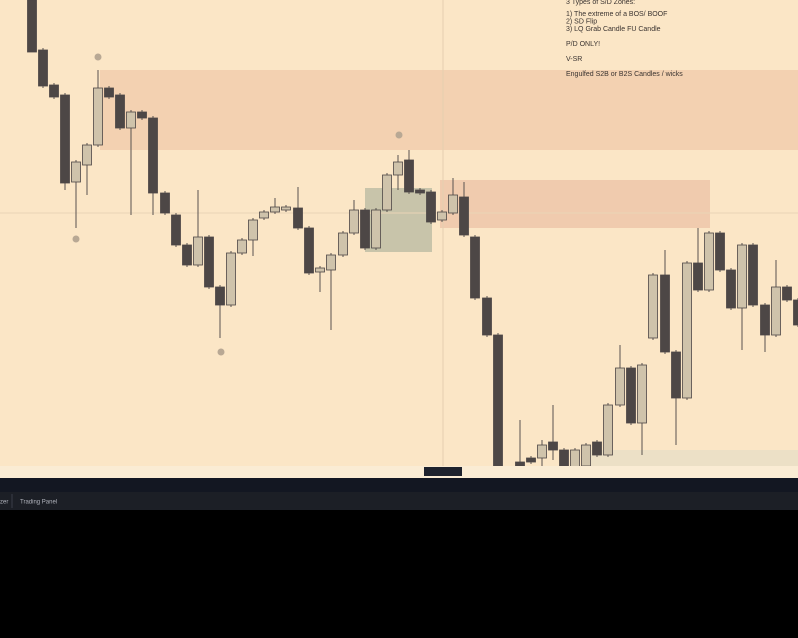  What do you see at coordinates (574, 59) in the screenshot?
I see `note: V-SR` at bounding box center [574, 59].